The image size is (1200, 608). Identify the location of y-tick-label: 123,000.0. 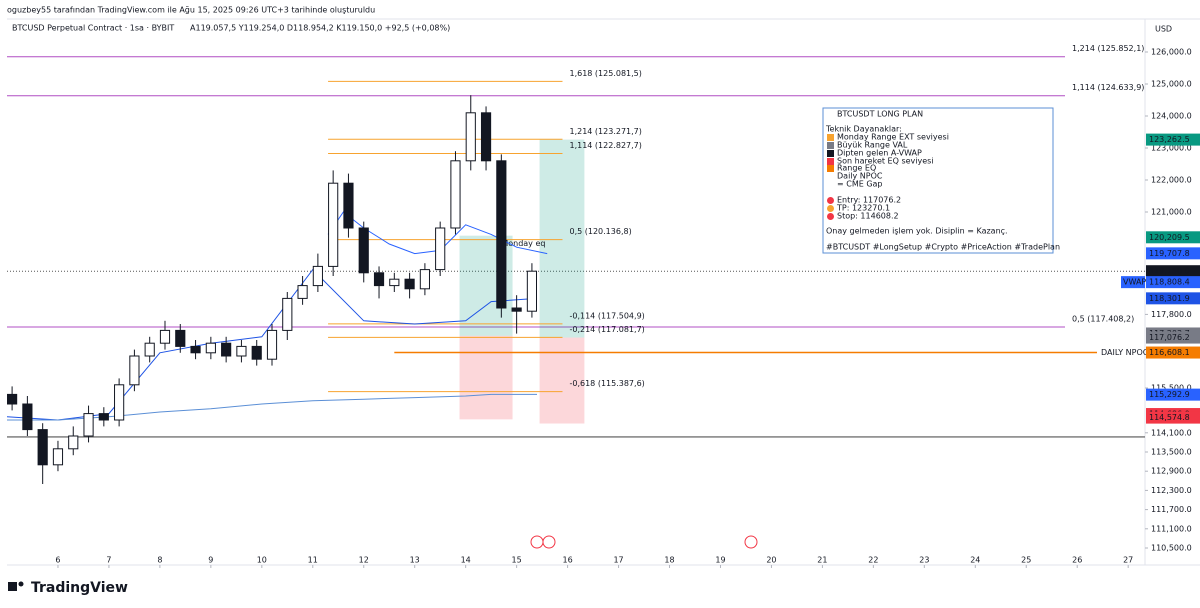
(1171, 148).